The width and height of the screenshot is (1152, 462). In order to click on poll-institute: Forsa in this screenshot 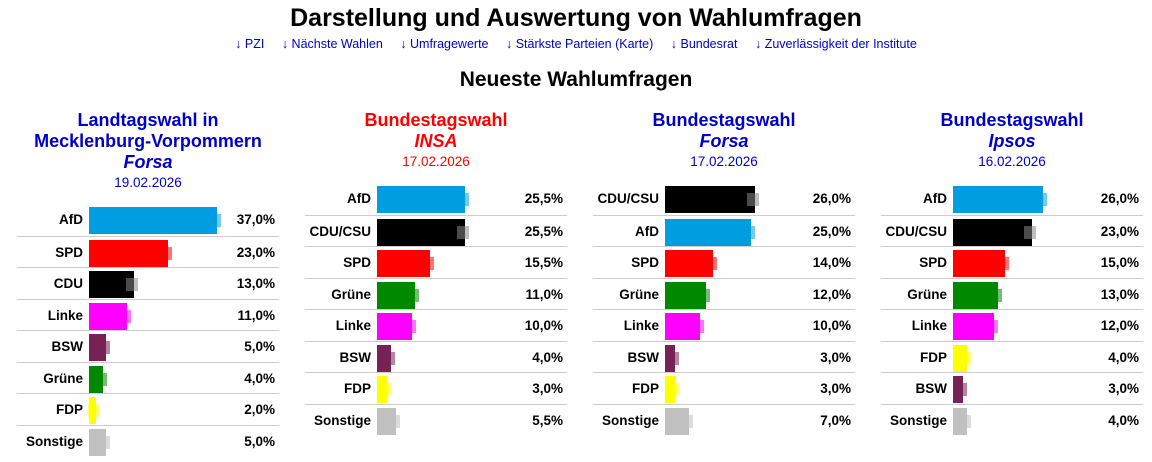, I will do `click(148, 162)`.